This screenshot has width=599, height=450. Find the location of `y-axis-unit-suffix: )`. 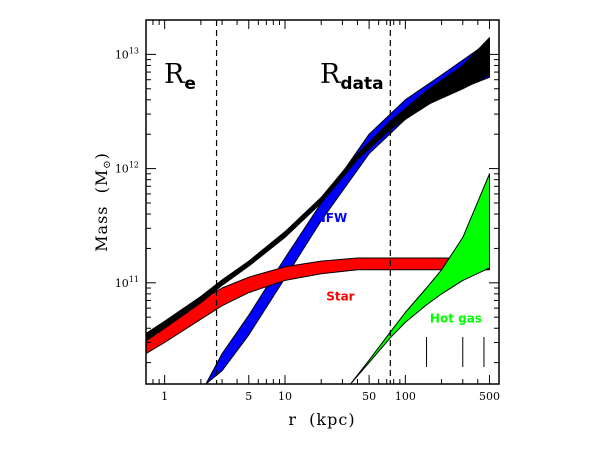

y-axis-unit-suffix: ) is located at coordinates (101, 155).